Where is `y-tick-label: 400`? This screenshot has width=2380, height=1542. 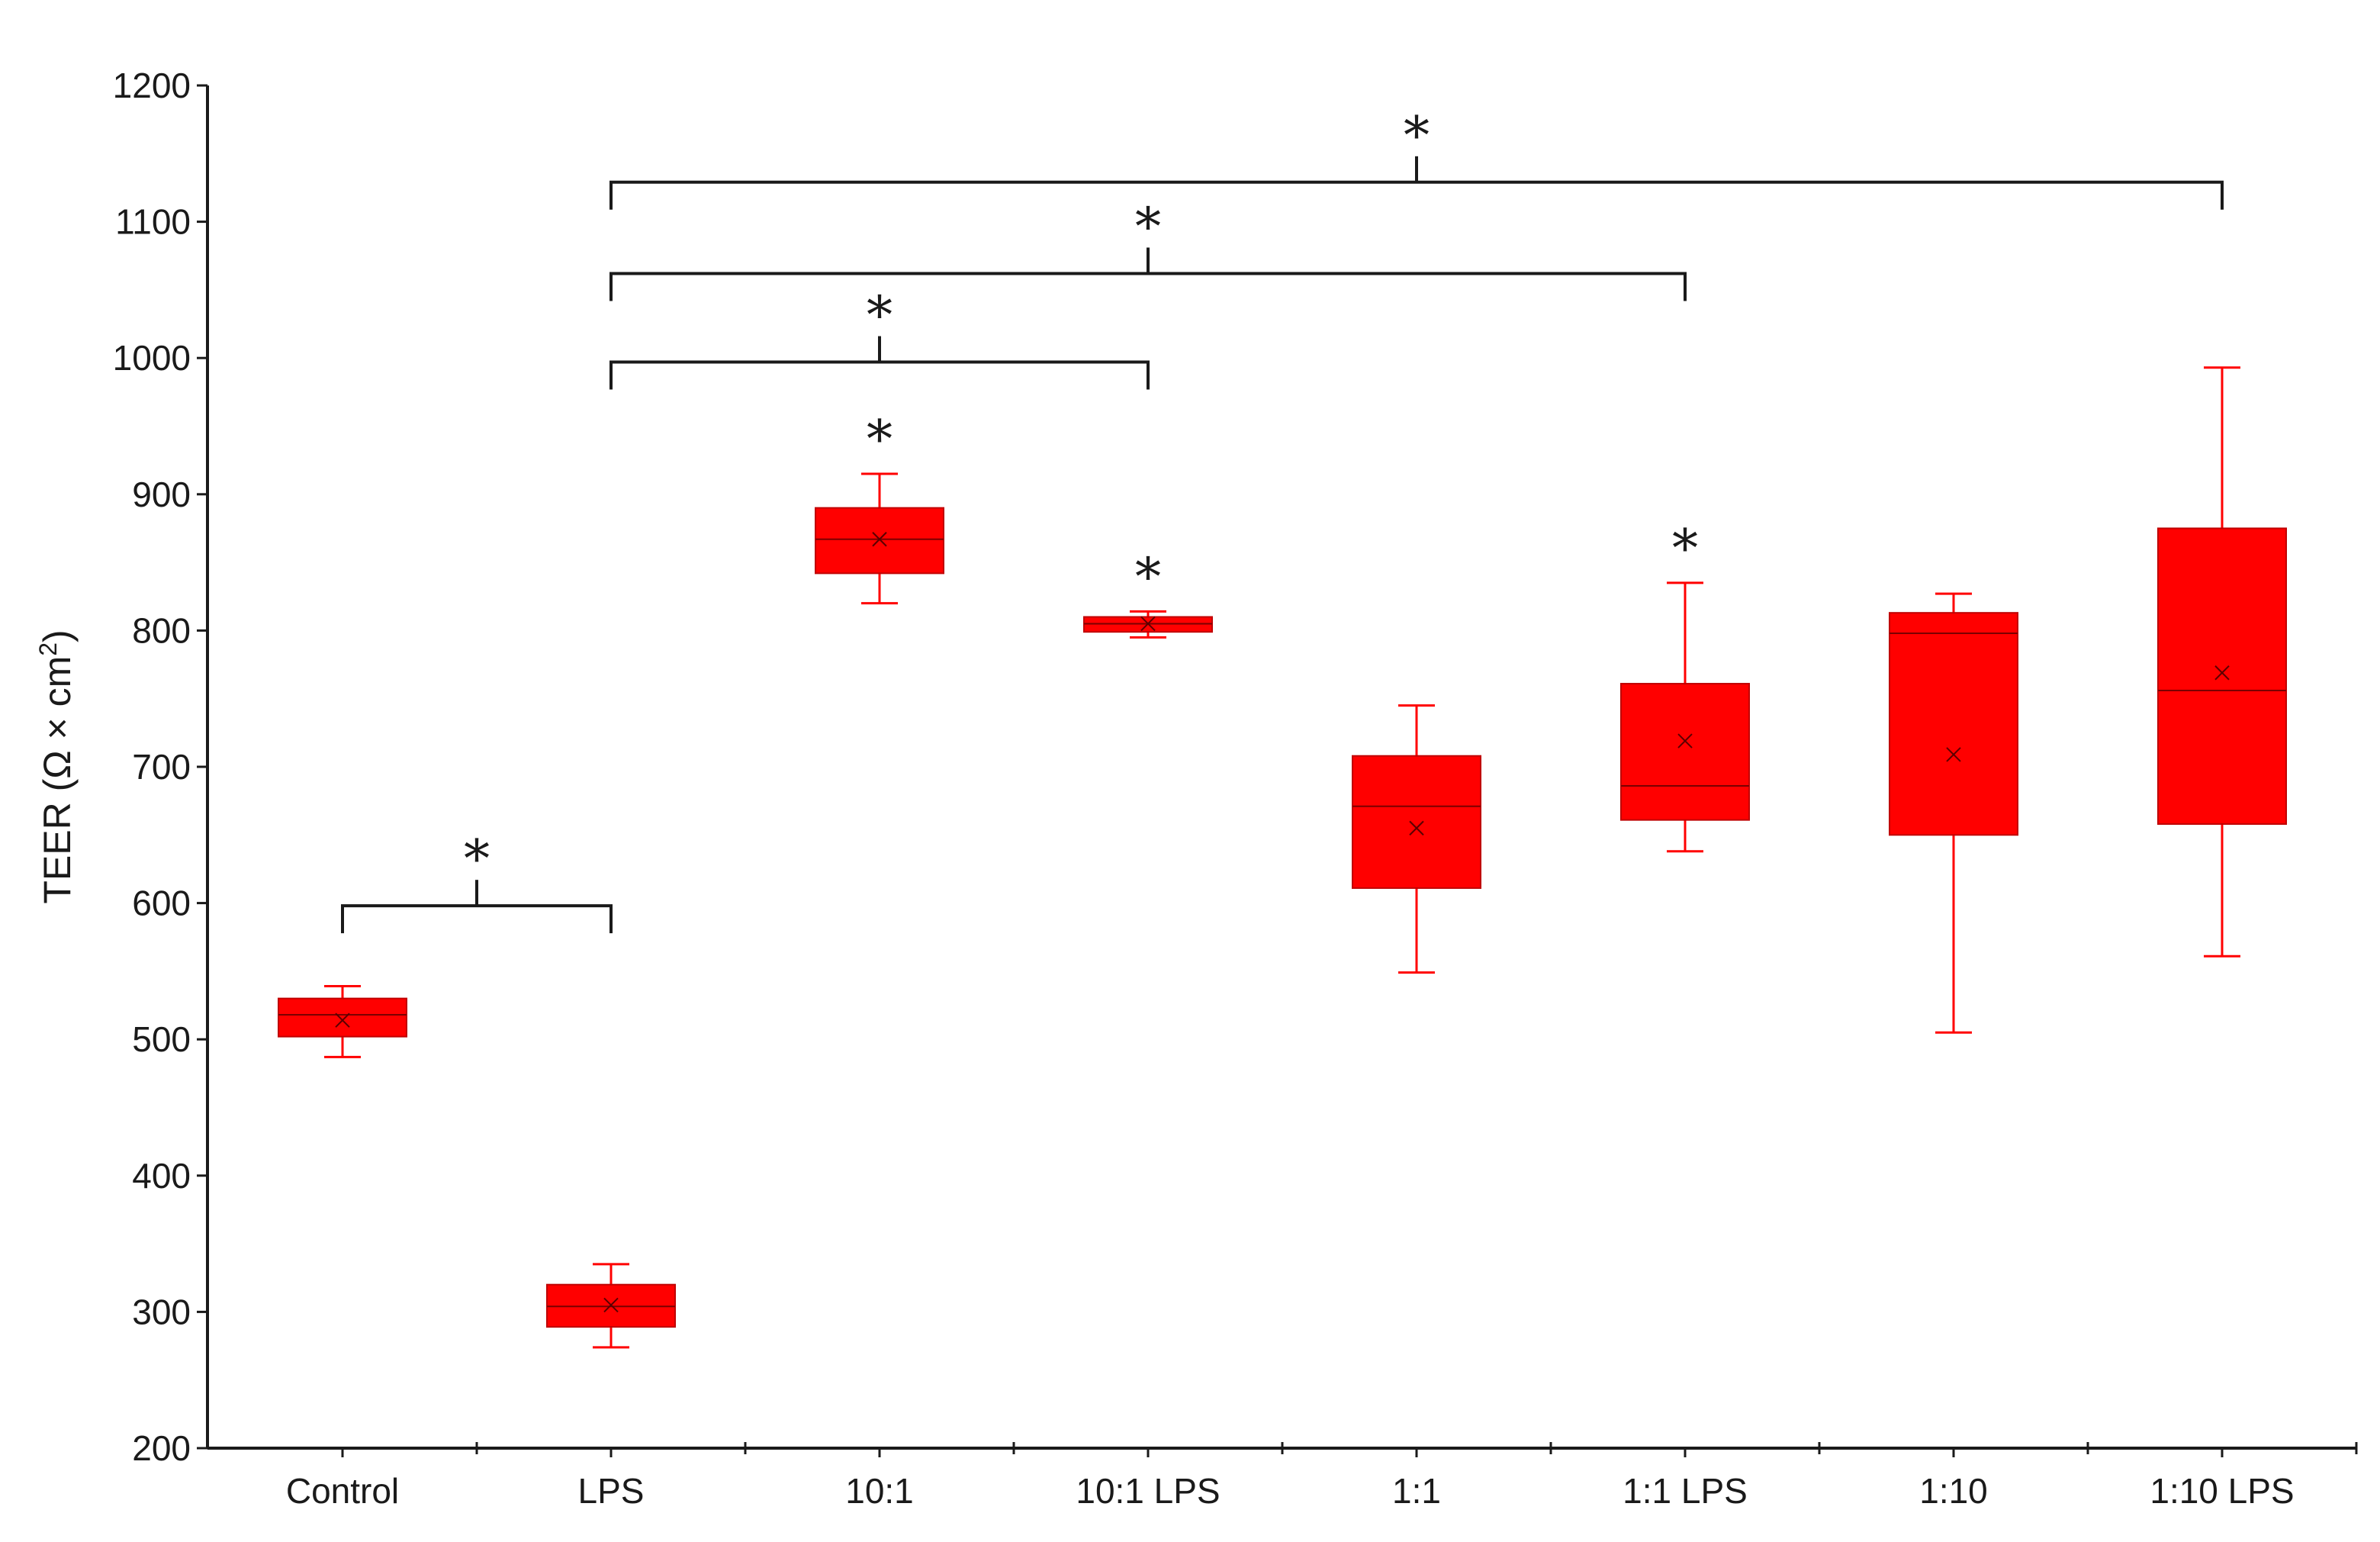 y-tick-label: 400 is located at coordinates (161, 1176).